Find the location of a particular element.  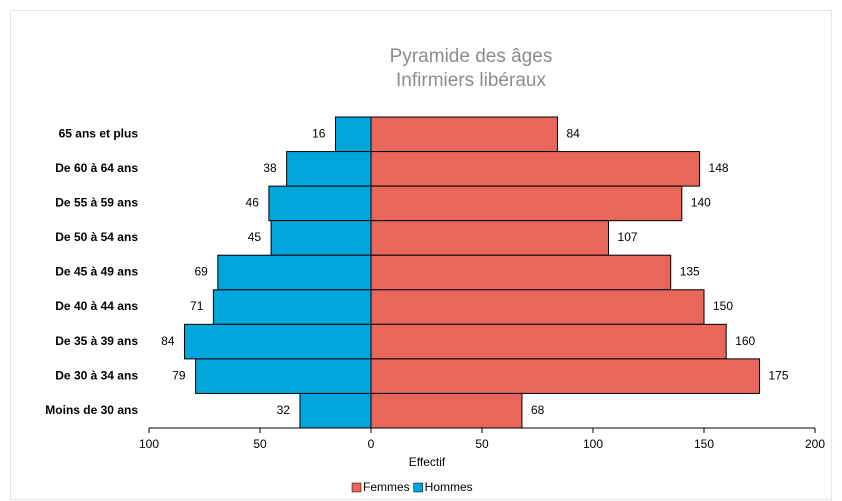

y-tick-label: De 55 à 59 ans is located at coordinates (96, 203).